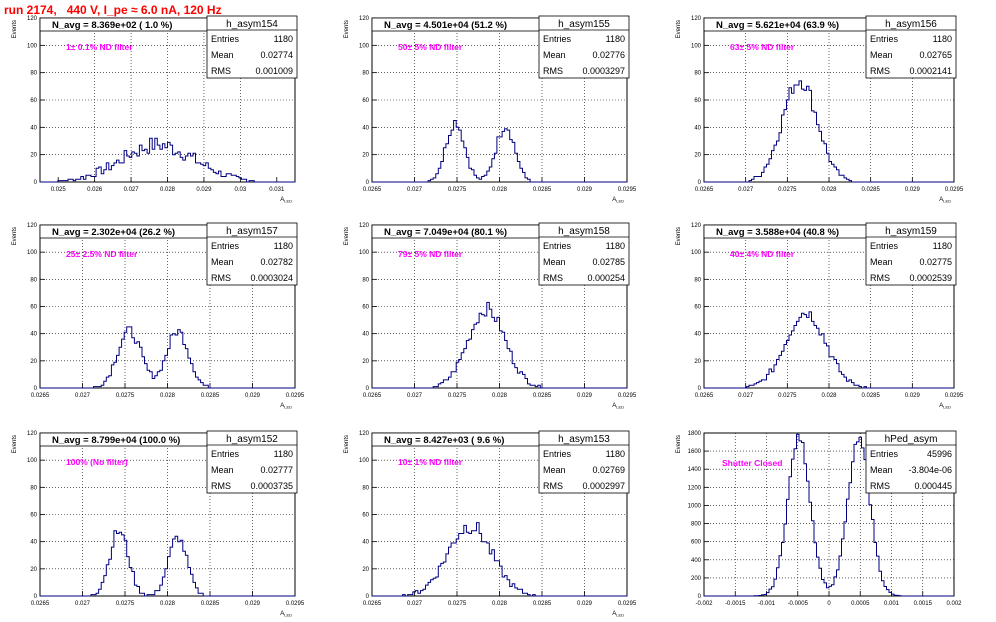 The height and width of the screenshot is (622, 996). What do you see at coordinates (777, 25) in the screenshot?
I see `navg-label: N_avg = 5.621e+04 (63.9 %)` at bounding box center [777, 25].